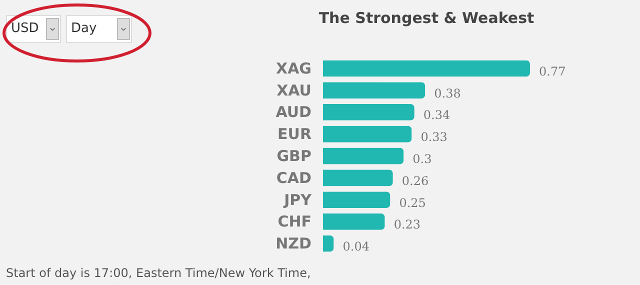 The width and height of the screenshot is (640, 285). Describe the element at coordinates (426, 18) in the screenshot. I see `chart-title: The Strongest & Weakest` at that location.